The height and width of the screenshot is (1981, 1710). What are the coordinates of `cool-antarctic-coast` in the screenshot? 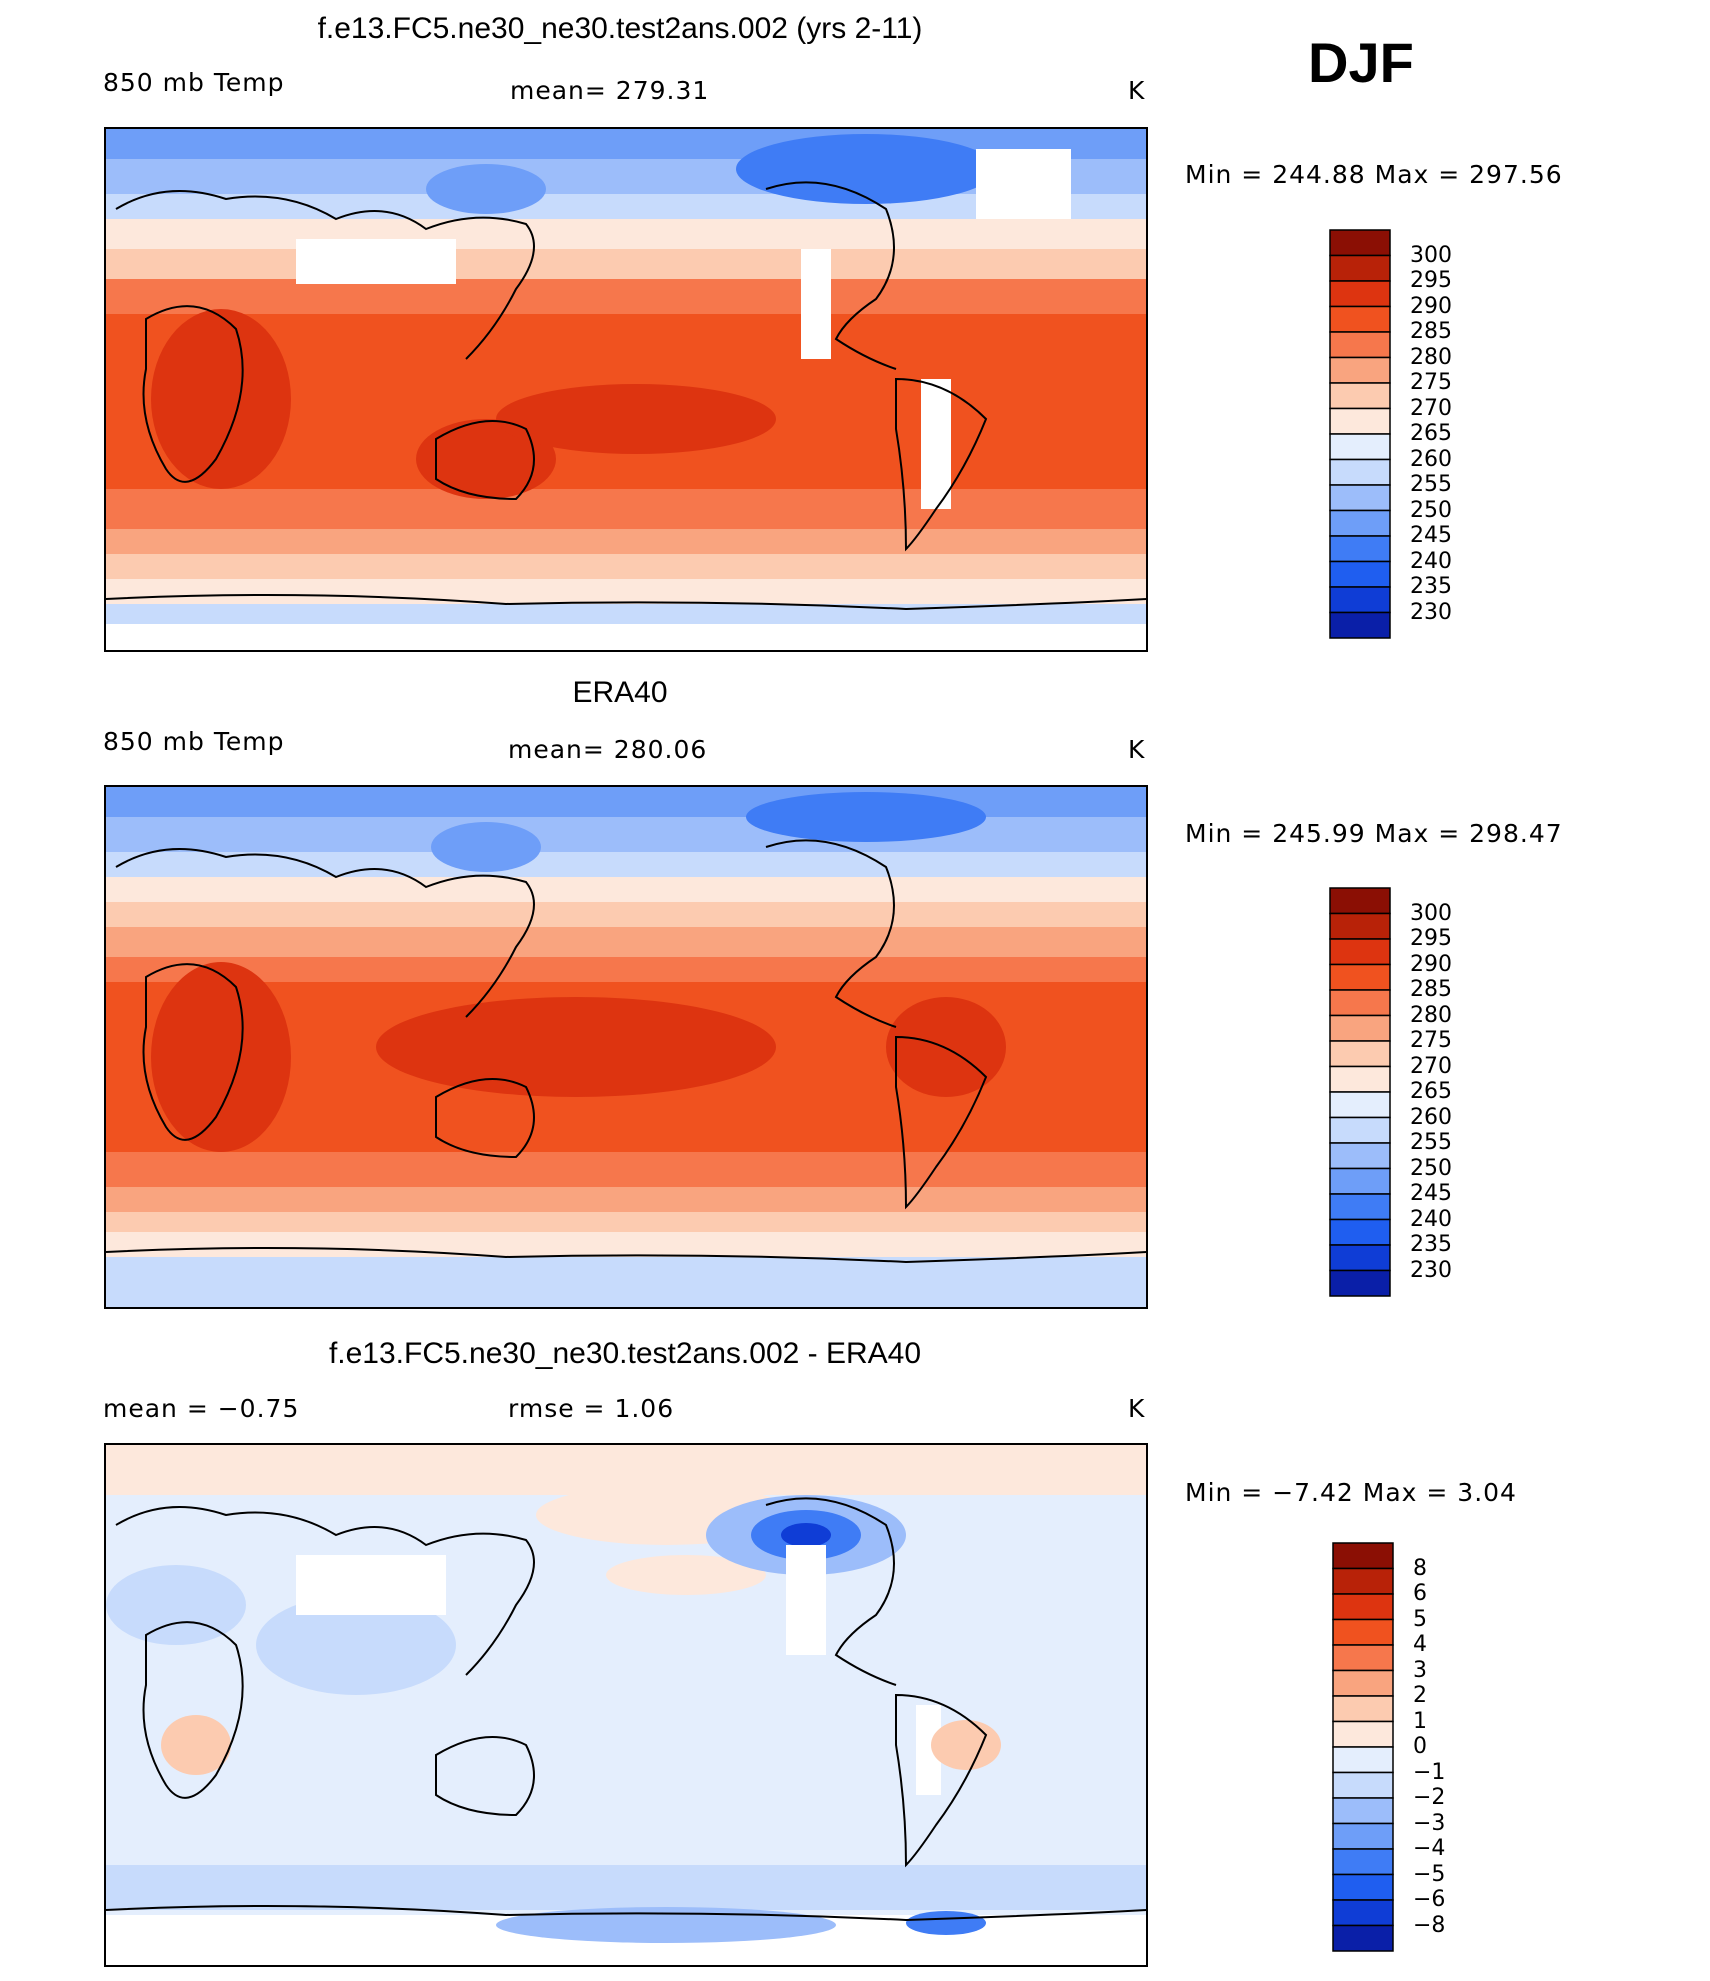 It's located at (666, 1925).